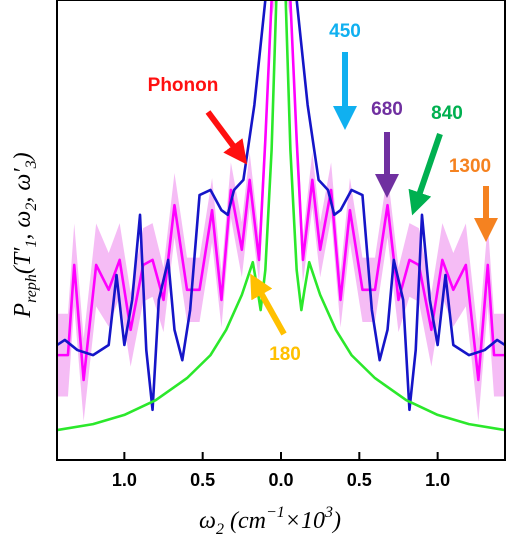 The height and width of the screenshot is (550, 519). What do you see at coordinates (23, 225) in the screenshot?
I see `label-part: , ω` at bounding box center [23, 225].